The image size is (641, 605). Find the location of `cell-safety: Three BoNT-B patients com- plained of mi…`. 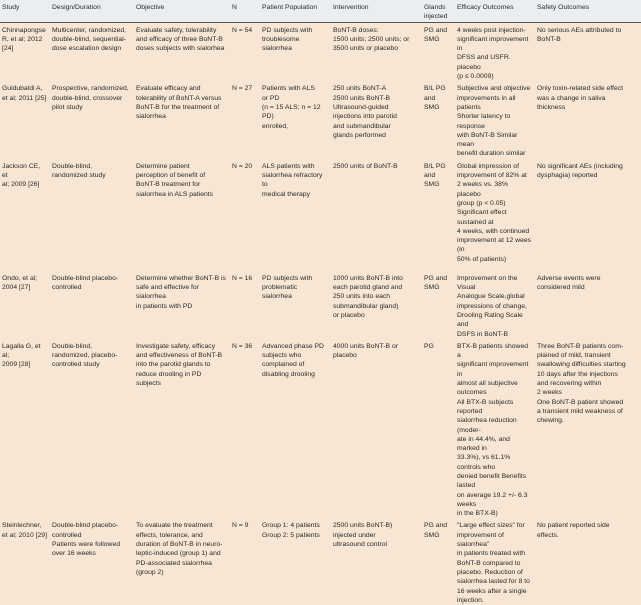

cell-safety: Three BoNT-B patients com- plained of mi… is located at coordinates (581, 383).